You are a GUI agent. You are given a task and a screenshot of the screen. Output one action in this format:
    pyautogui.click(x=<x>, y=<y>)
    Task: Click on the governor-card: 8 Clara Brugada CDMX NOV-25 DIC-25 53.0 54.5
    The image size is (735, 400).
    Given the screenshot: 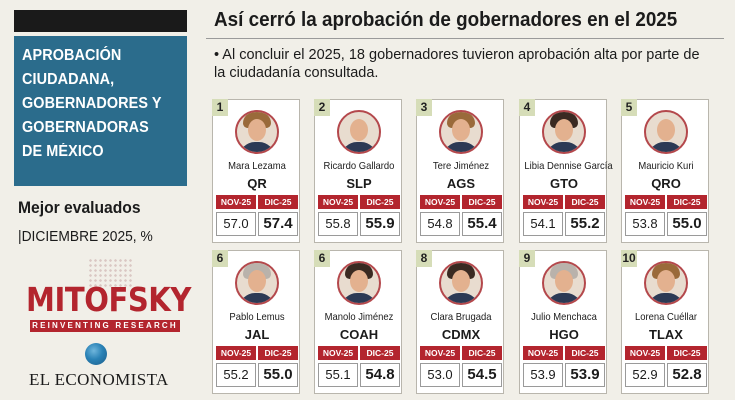 What is the action you would take?
    pyautogui.click(x=460, y=322)
    